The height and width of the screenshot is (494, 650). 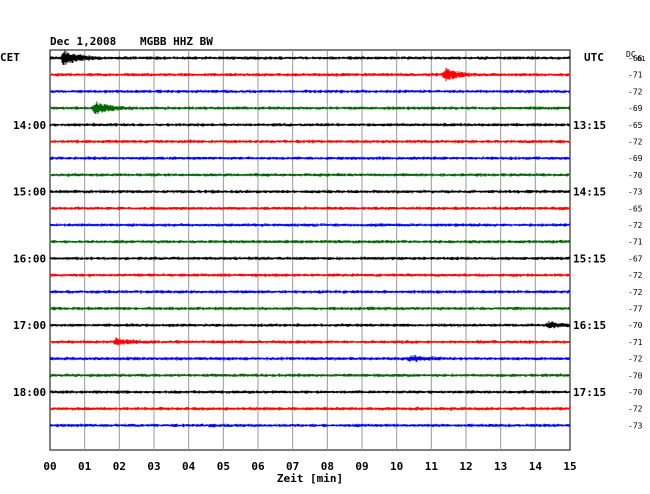 I want to click on x-tick-label: 03, so click(x=153, y=466).